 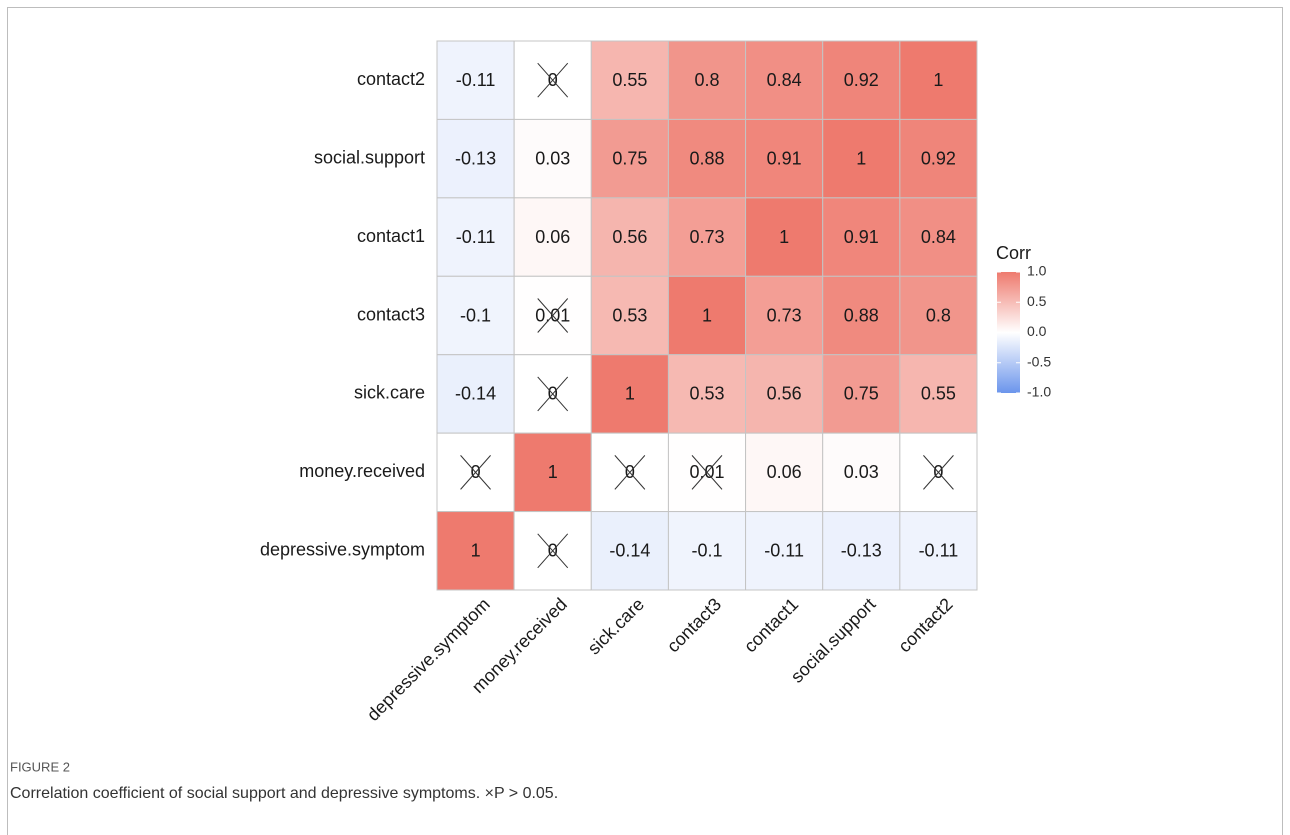 What do you see at coordinates (40, 766) in the screenshot?
I see `figure-label: FIGURE 2` at bounding box center [40, 766].